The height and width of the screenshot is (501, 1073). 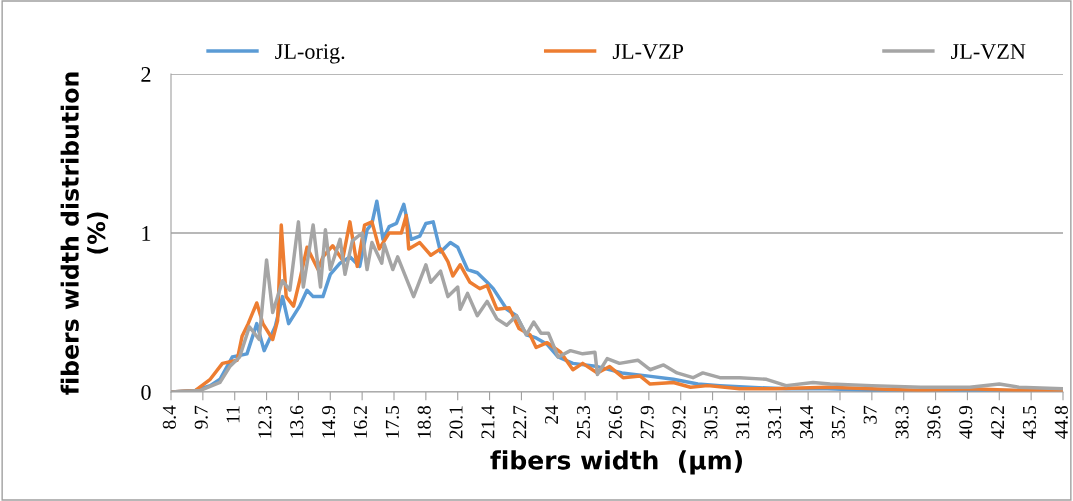 I want to click on x-tick-label: 12.3, so click(x=265, y=421).